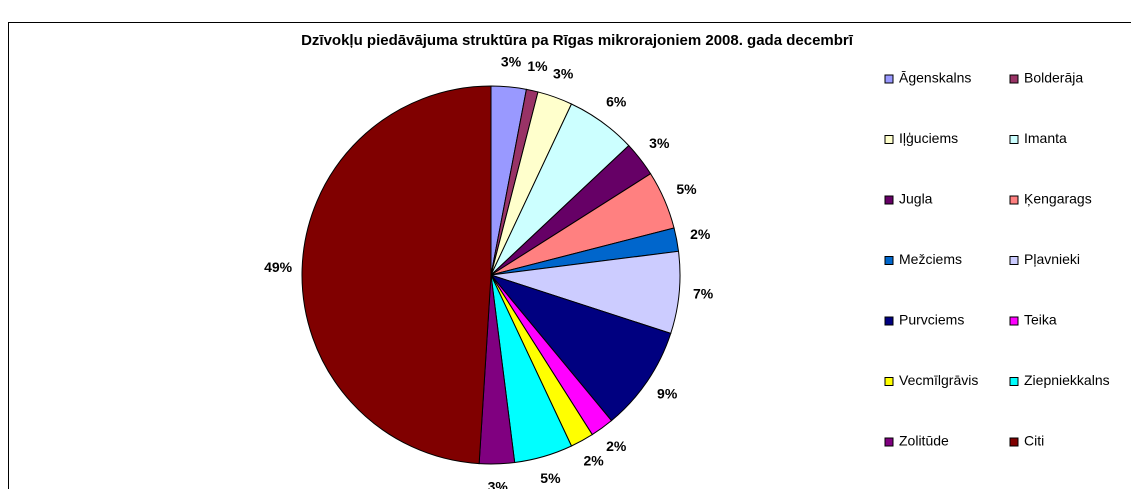 This screenshot has width=1131, height=489. Describe the element at coordinates (1067, 380) in the screenshot. I see `legend-label: Ziepniekkalns` at that location.